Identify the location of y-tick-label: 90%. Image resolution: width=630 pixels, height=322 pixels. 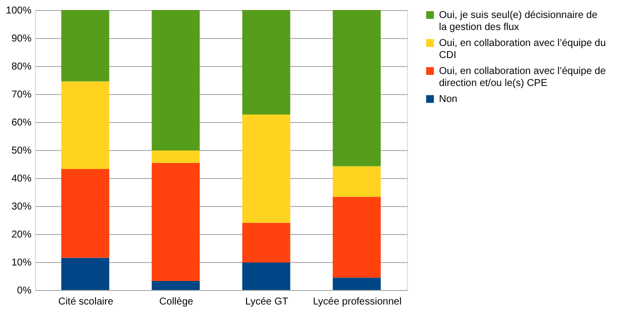
(21, 39).